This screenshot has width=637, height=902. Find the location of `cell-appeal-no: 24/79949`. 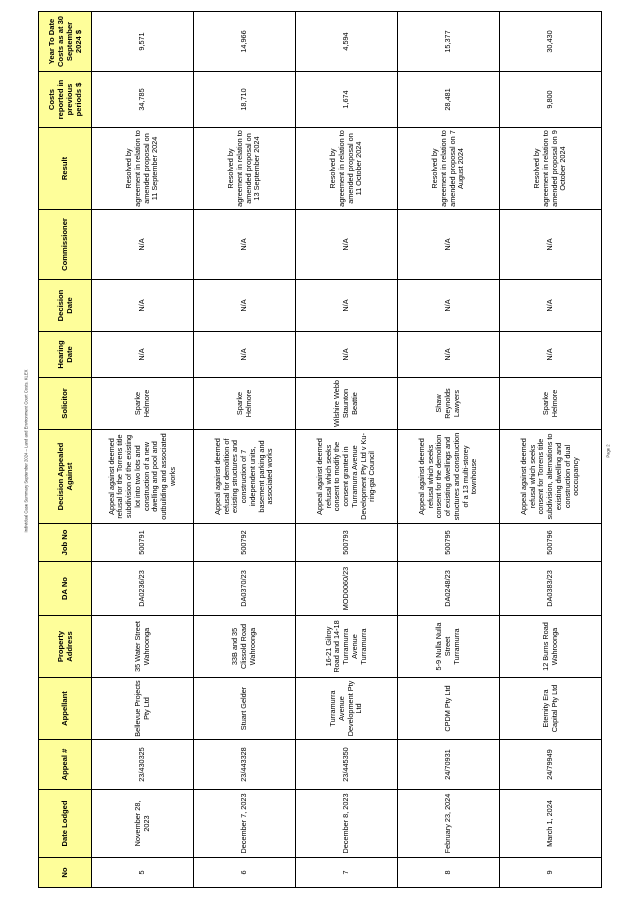

cell-appeal-no: 24/79949 is located at coordinates (550, 764).